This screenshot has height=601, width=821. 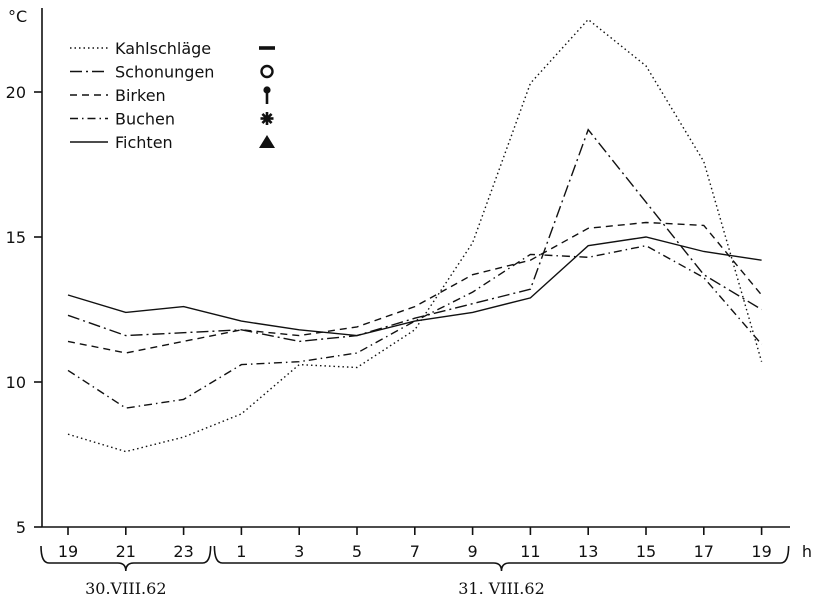 What do you see at coordinates (267, 90) in the screenshot?
I see `legend-symbol-pin-head` at bounding box center [267, 90].